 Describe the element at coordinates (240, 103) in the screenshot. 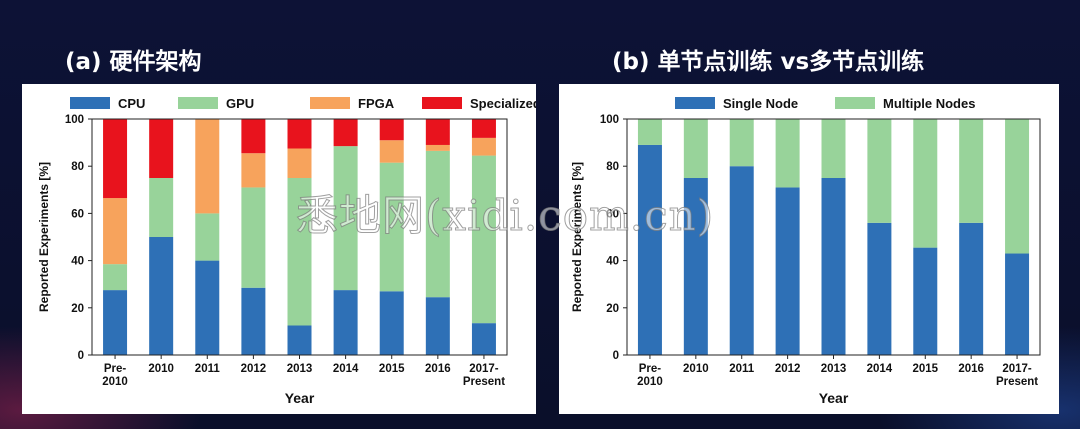

I see `chart-a-legend-label: GPU` at that location.